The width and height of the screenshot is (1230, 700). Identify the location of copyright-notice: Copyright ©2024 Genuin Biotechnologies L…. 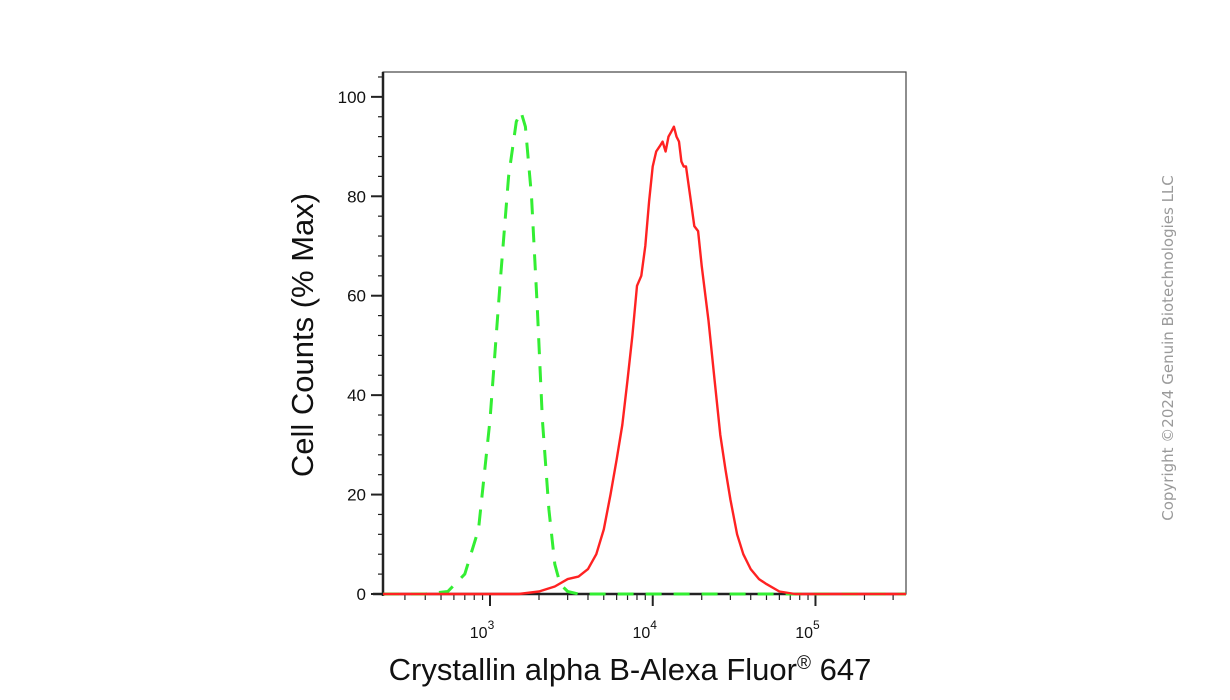
(1168, 348).